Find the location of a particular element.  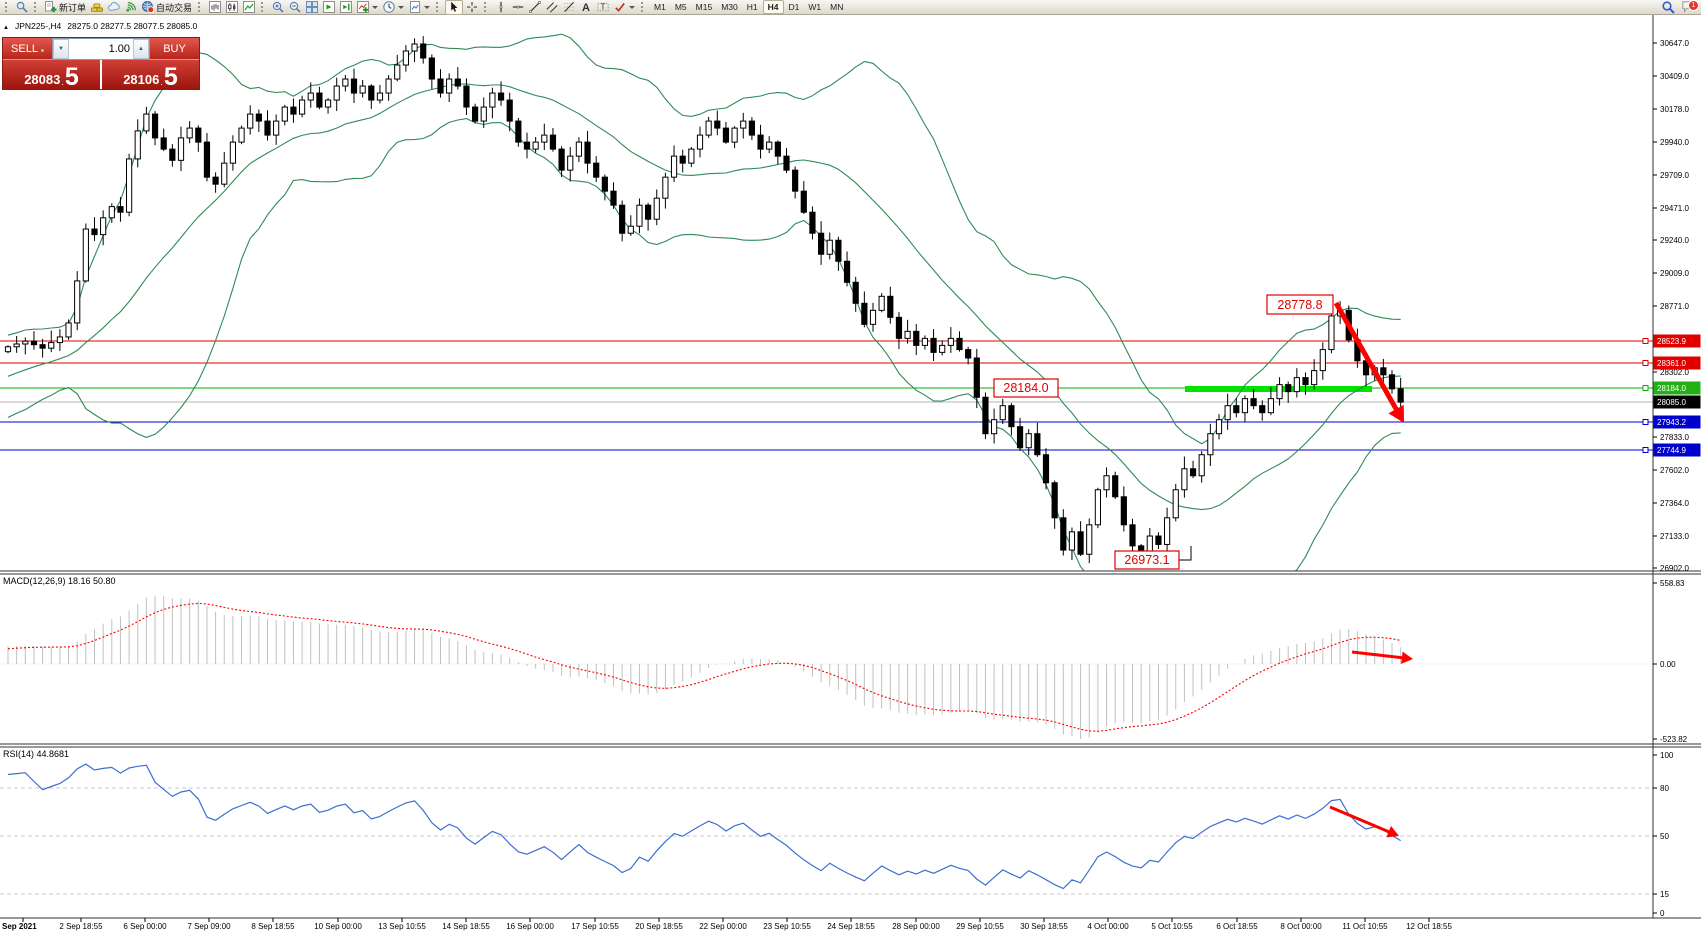

macd-indicator-label: MACD(12,26,9) 18.16 50.80 is located at coordinates (59, 581).